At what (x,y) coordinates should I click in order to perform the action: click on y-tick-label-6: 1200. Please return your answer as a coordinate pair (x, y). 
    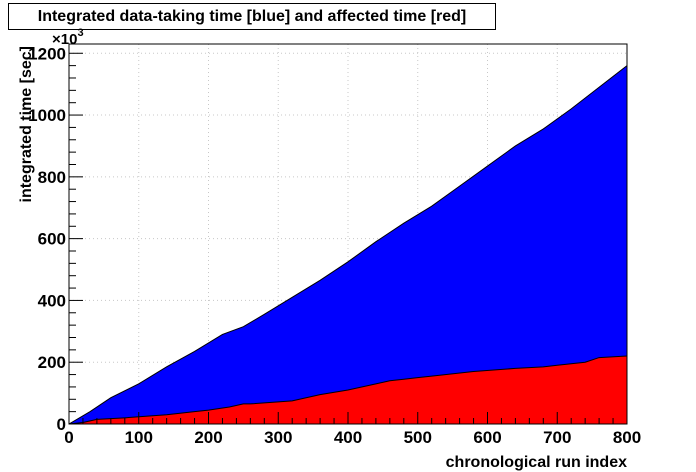
    Looking at the image, I should click on (47, 53).